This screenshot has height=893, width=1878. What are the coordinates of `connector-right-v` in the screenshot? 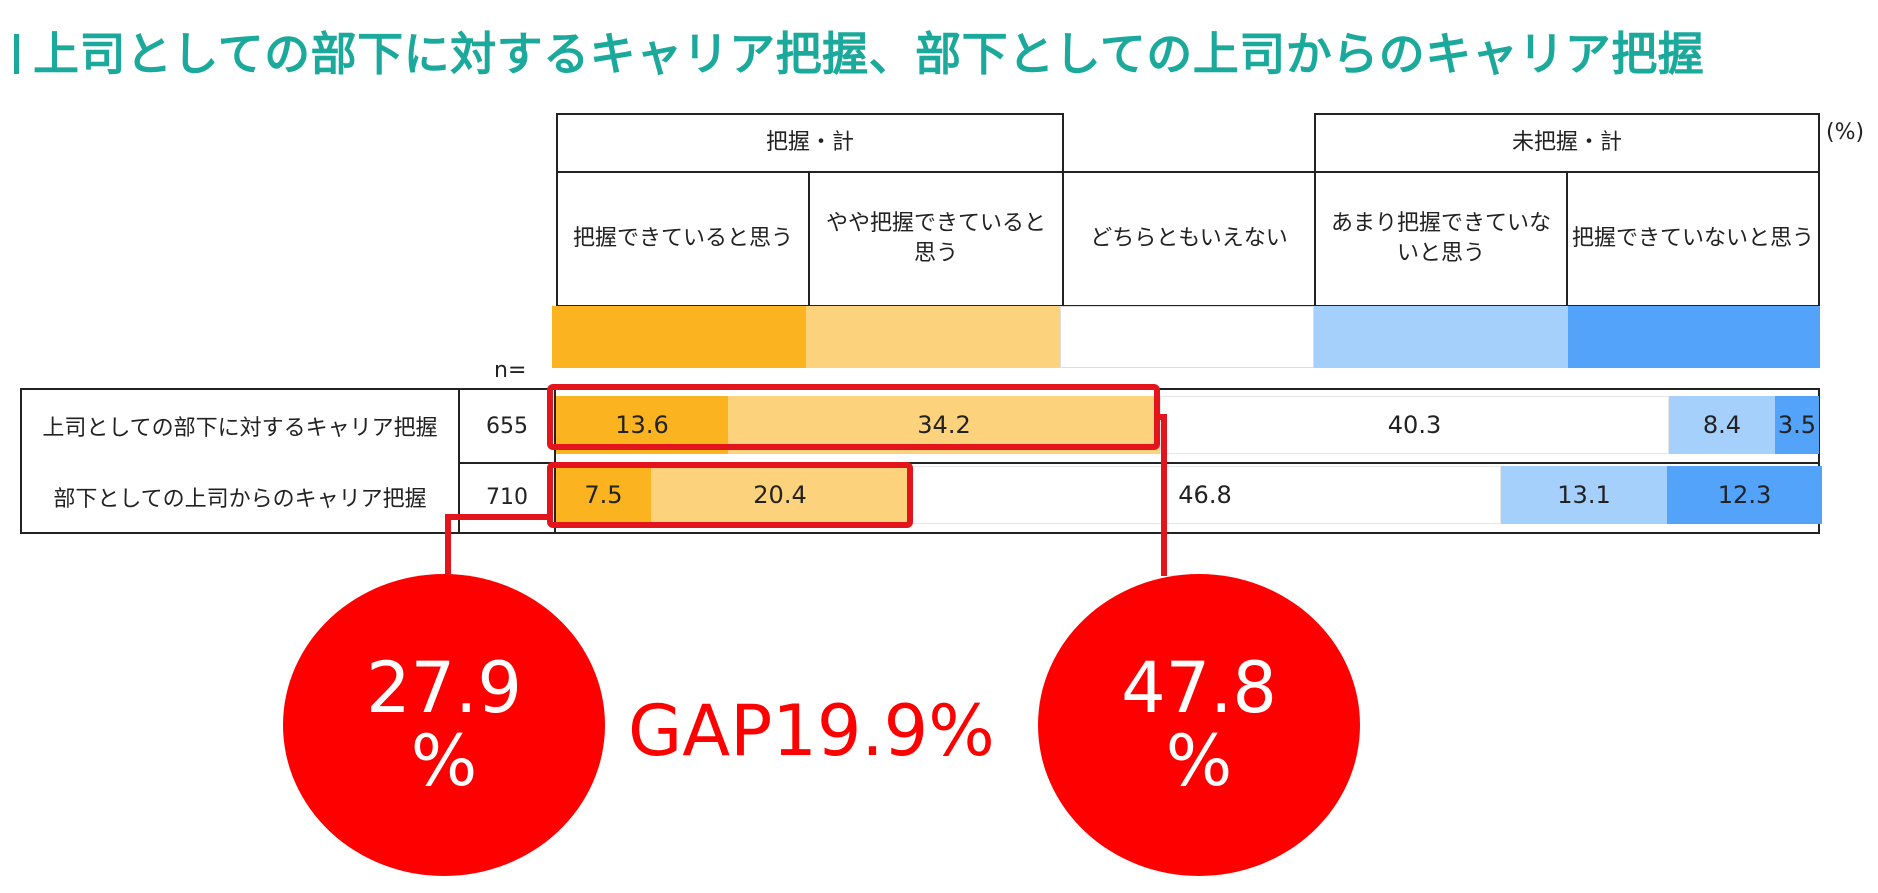 It's located at (1164, 495).